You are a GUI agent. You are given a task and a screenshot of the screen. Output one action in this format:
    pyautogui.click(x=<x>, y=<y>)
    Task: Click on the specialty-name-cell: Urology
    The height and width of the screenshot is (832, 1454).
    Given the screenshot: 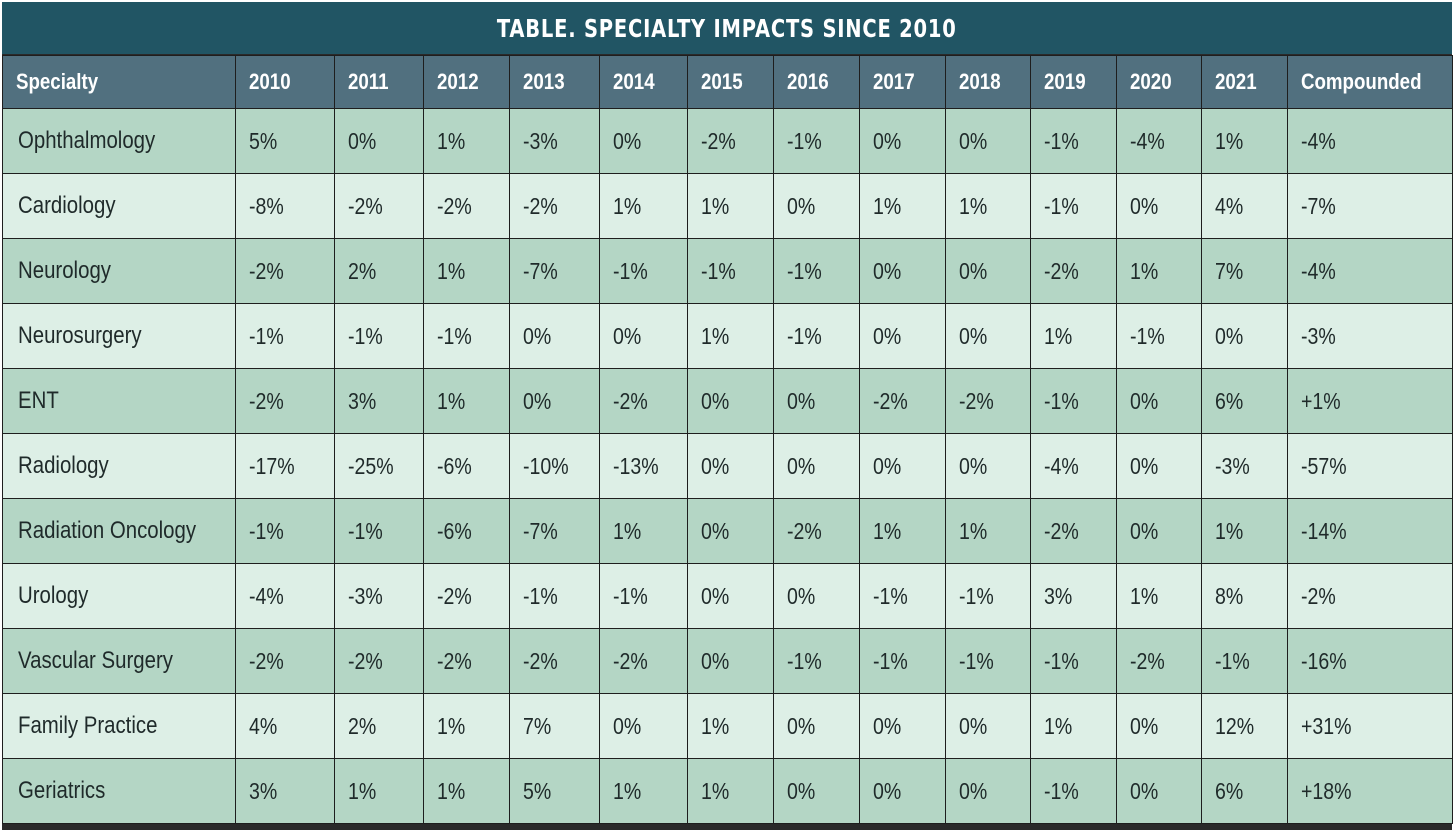 What is the action you would take?
    pyautogui.click(x=119, y=596)
    